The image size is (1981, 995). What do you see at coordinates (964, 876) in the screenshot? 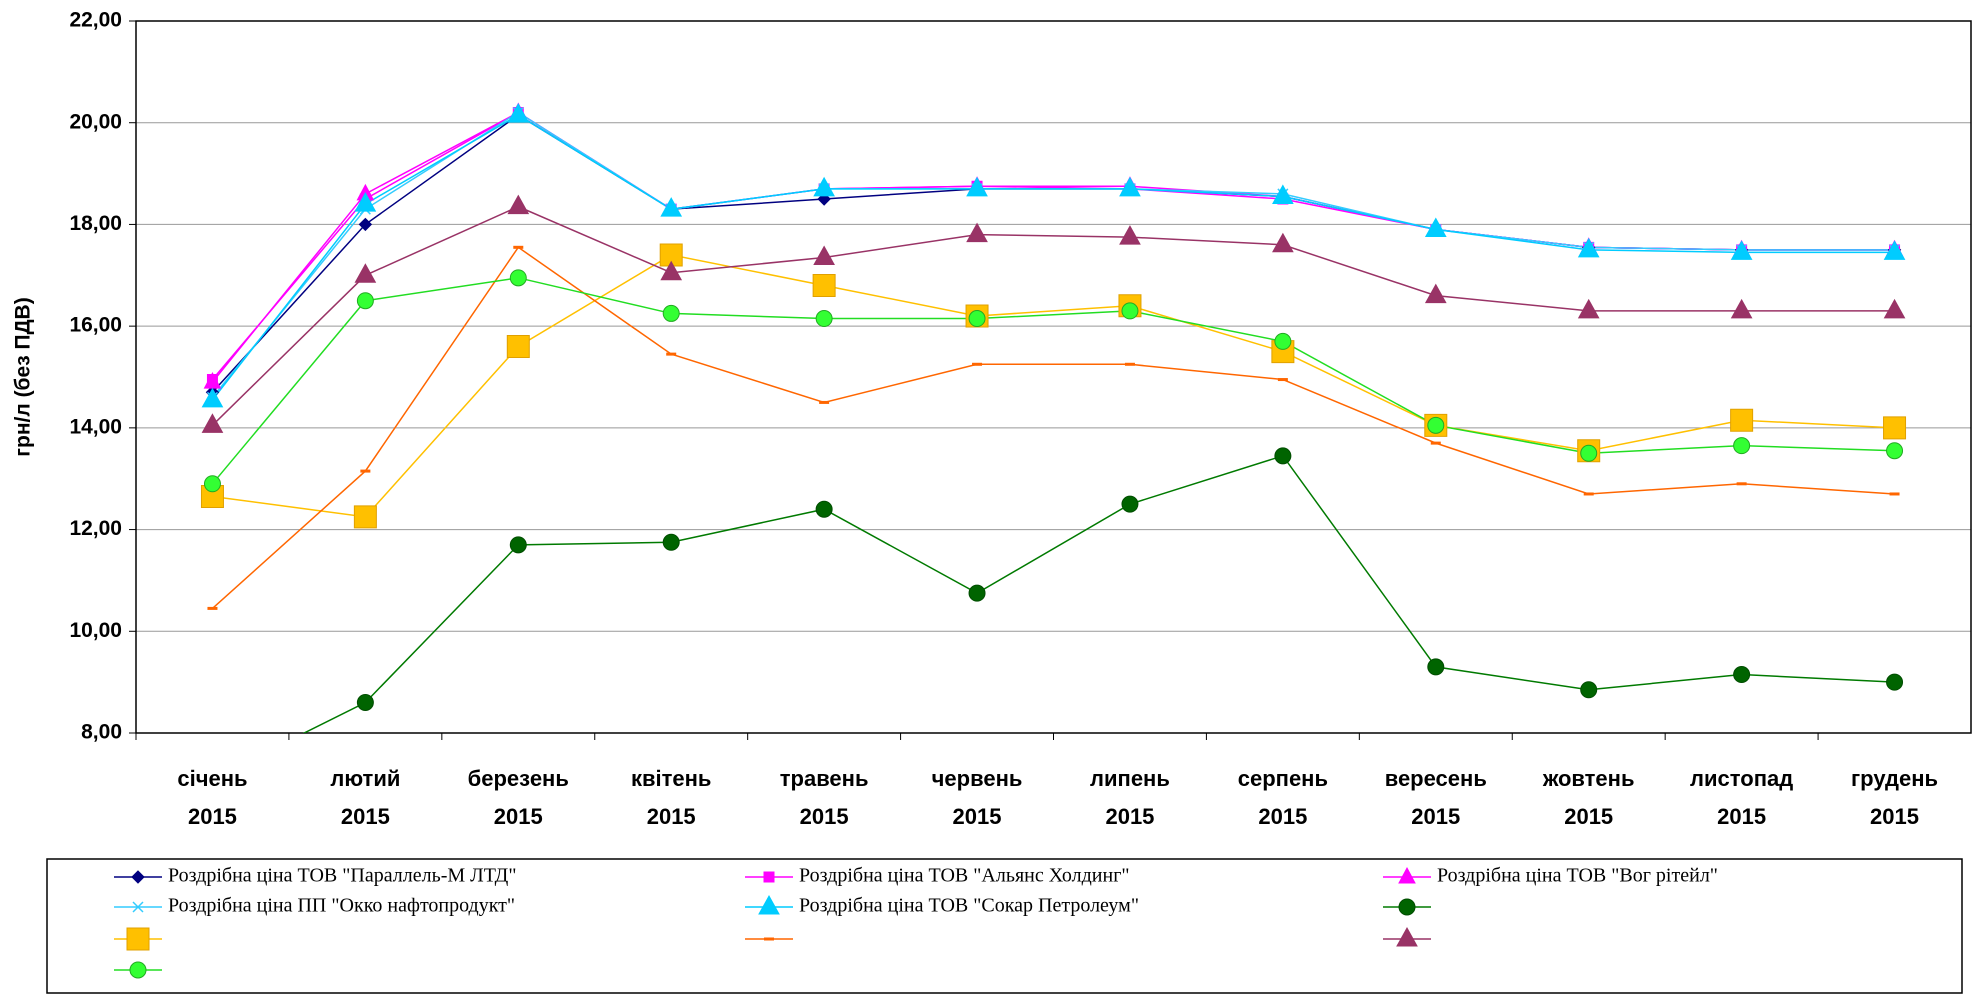
I see `legend-label: Роздрібна ціна ТОВ "Альянс Холдинг"` at bounding box center [964, 876].